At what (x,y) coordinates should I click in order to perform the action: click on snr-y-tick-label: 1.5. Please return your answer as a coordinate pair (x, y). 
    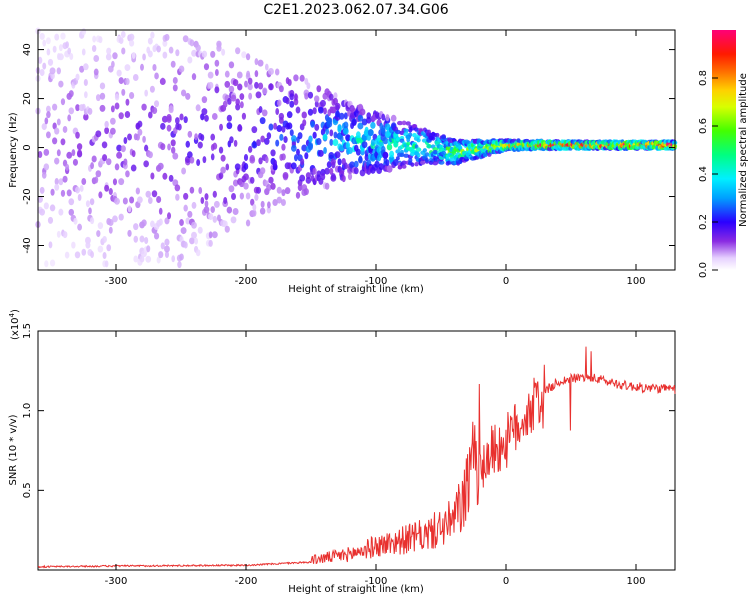
    Looking at the image, I should click on (27, 331).